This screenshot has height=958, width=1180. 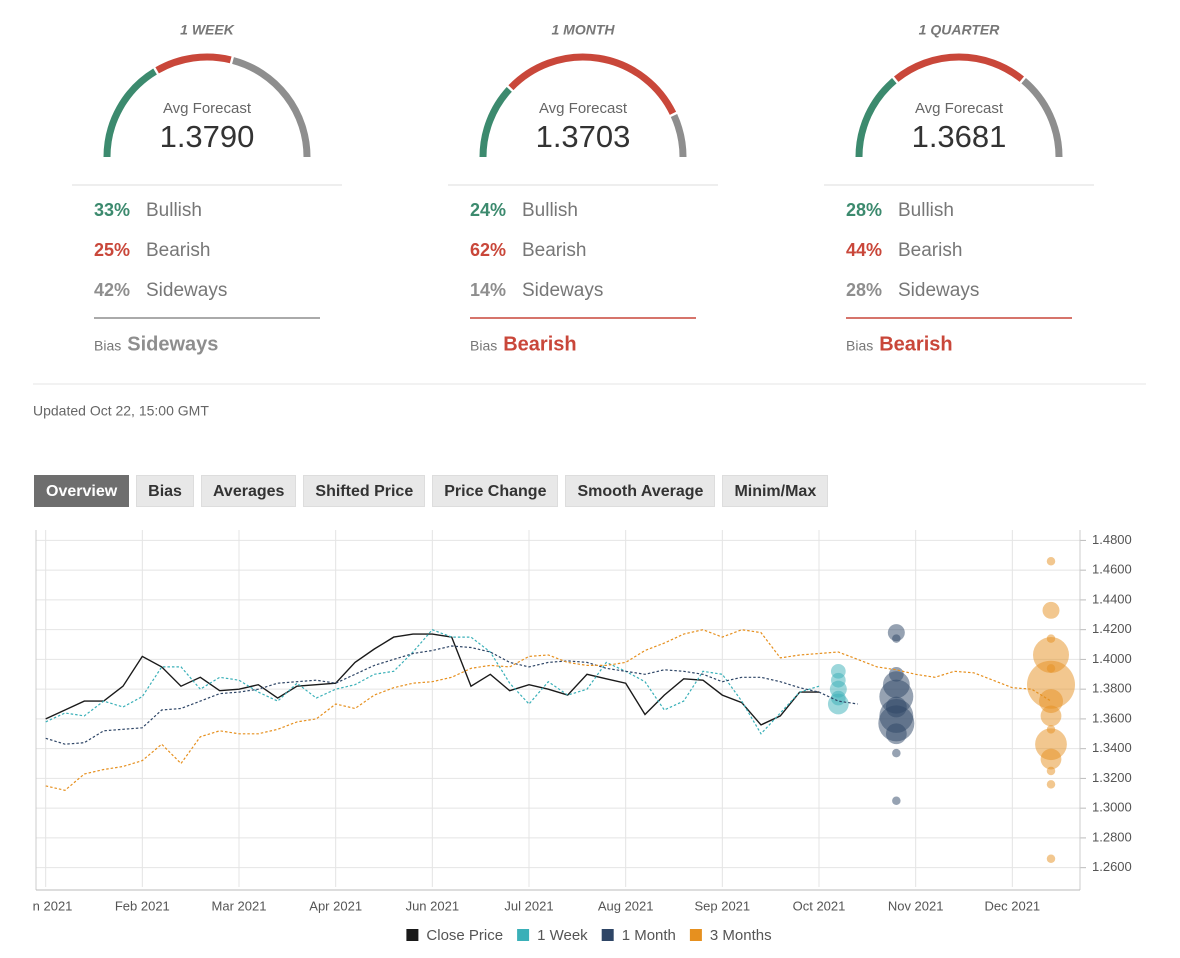 I want to click on sentiment-percent: 62%, so click(x=488, y=250).